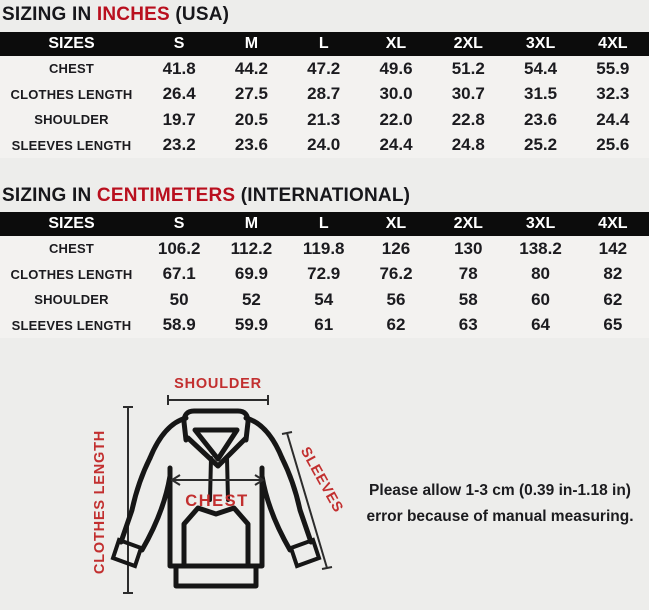 Image resolution: width=649 pixels, height=610 pixels. What do you see at coordinates (71, 224) in the screenshot?
I see `col-header-sizes: SIZES` at bounding box center [71, 224].